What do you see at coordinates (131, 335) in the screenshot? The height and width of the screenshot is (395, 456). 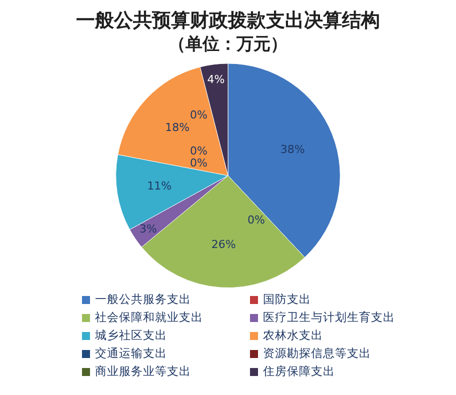 I see `legend-label: 城乡社区支出` at bounding box center [131, 335].